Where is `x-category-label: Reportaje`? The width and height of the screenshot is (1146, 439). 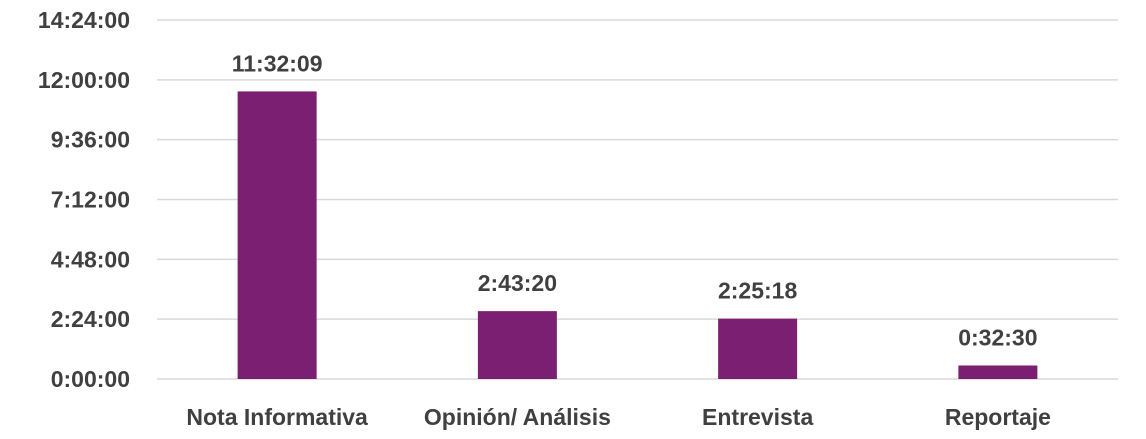
x-category-label: Reportaje is located at coordinates (998, 417).